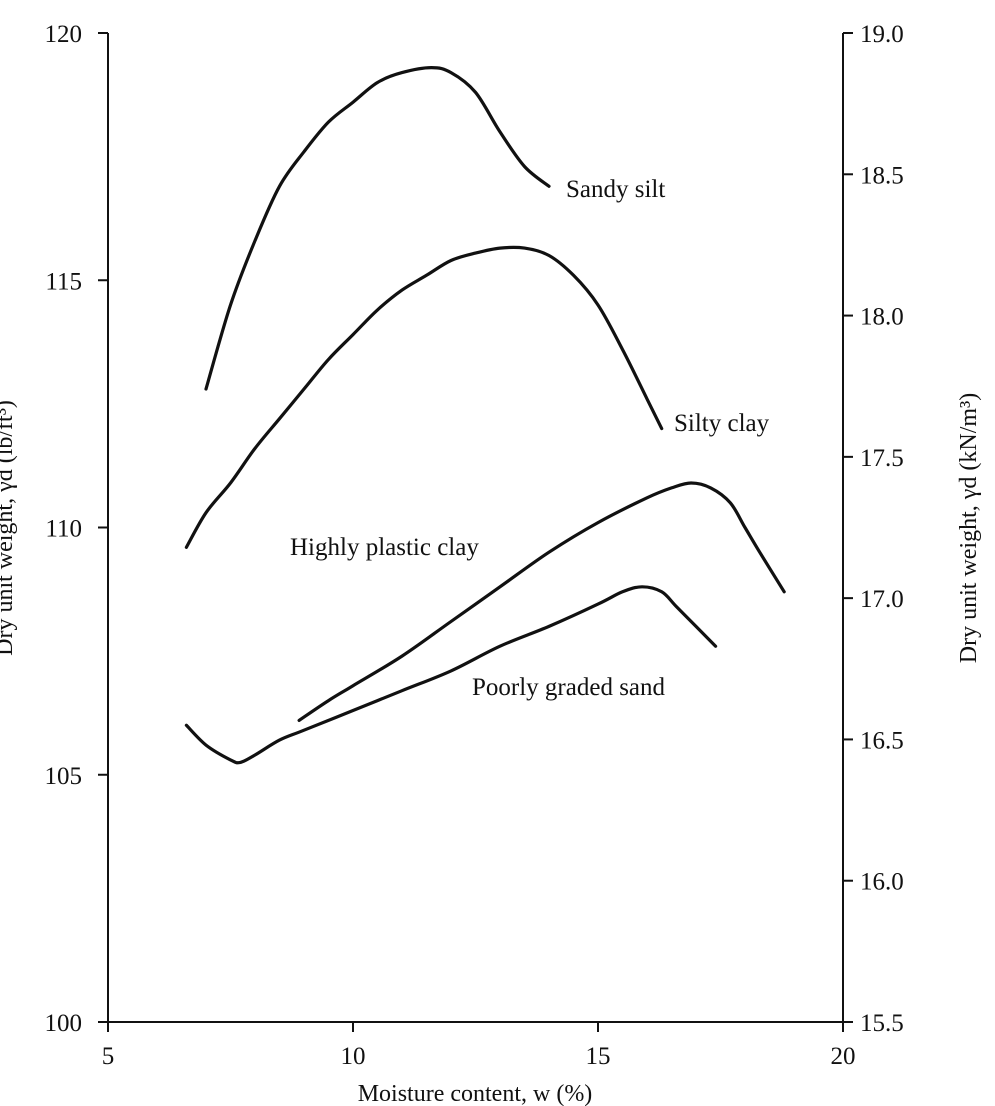 The image size is (995, 1106). I want to click on x-tick-label-1: 10, so click(353, 1056).